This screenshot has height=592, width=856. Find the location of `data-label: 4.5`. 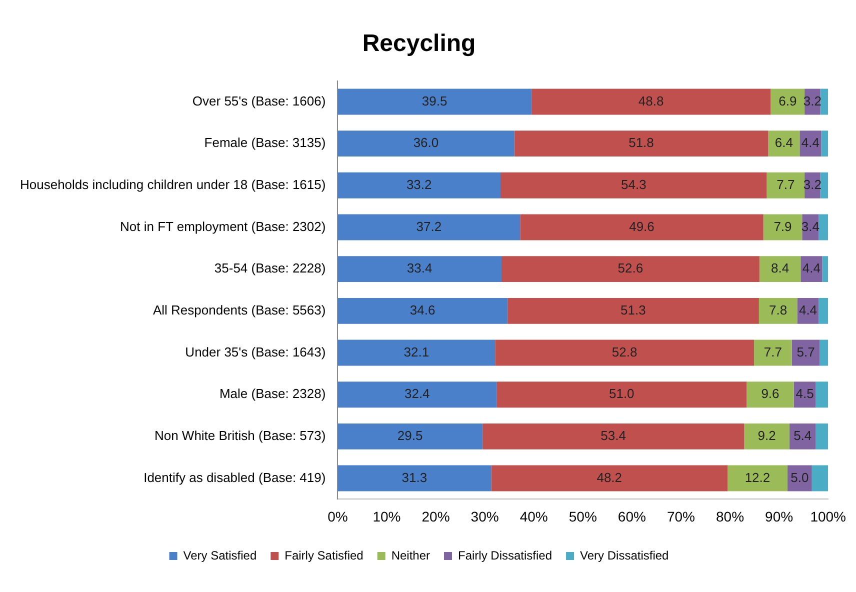

data-label: 4.5 is located at coordinates (805, 394).